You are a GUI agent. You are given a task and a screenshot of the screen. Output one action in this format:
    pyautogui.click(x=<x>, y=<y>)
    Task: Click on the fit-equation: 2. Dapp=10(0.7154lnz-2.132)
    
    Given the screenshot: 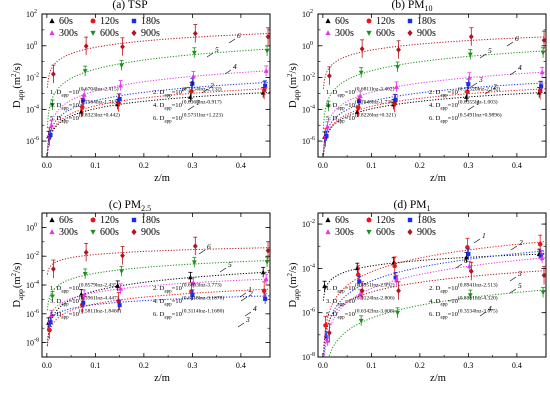 What is the action you would take?
    pyautogui.click(x=187, y=92)
    